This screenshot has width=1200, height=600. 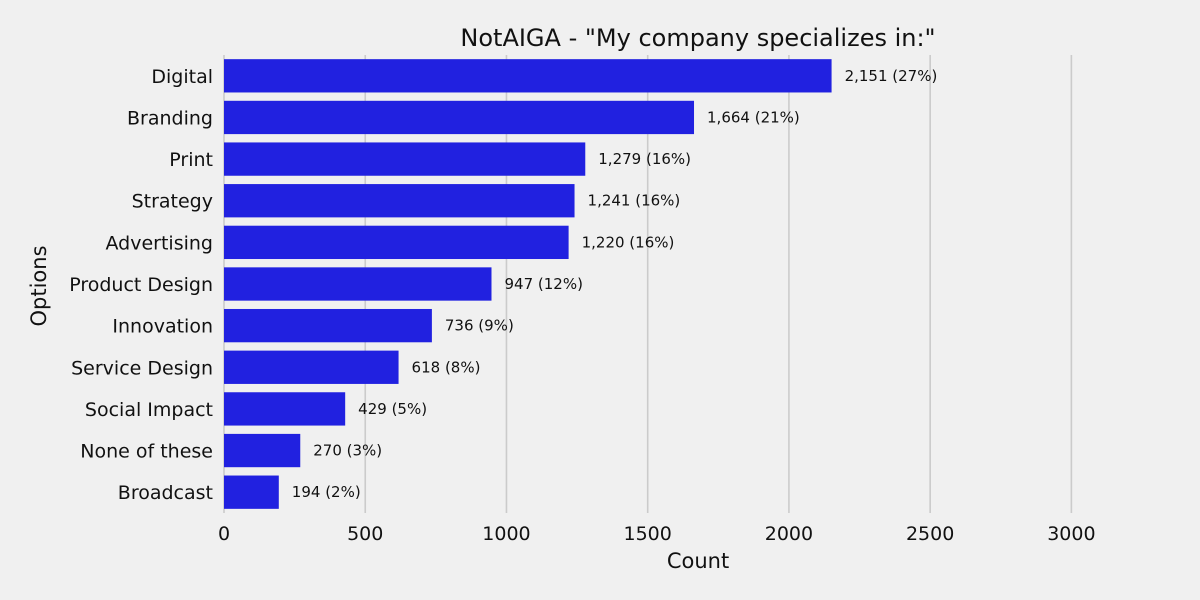 What do you see at coordinates (182, 77) in the screenshot?
I see `category-label: Digital` at bounding box center [182, 77].